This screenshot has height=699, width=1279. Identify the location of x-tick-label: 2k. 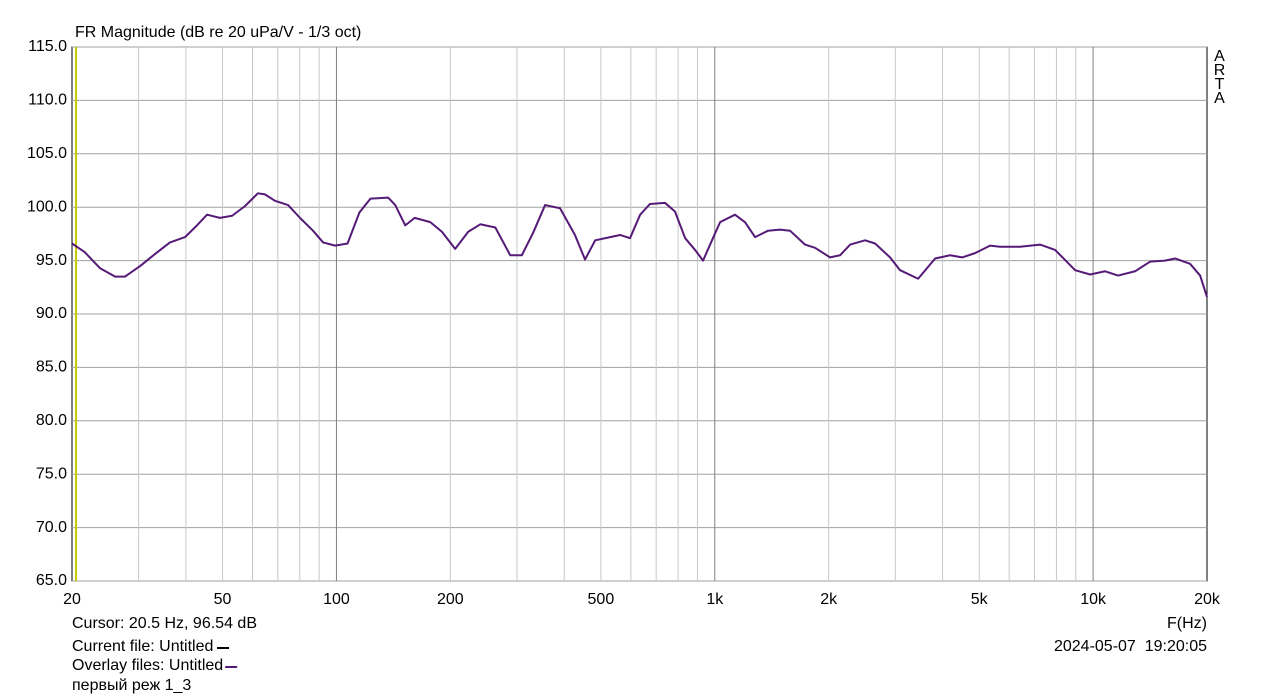
(829, 599).